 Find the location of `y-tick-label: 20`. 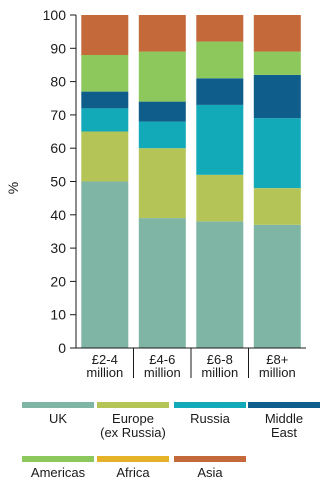

y-tick-label: 20 is located at coordinates (58, 281).